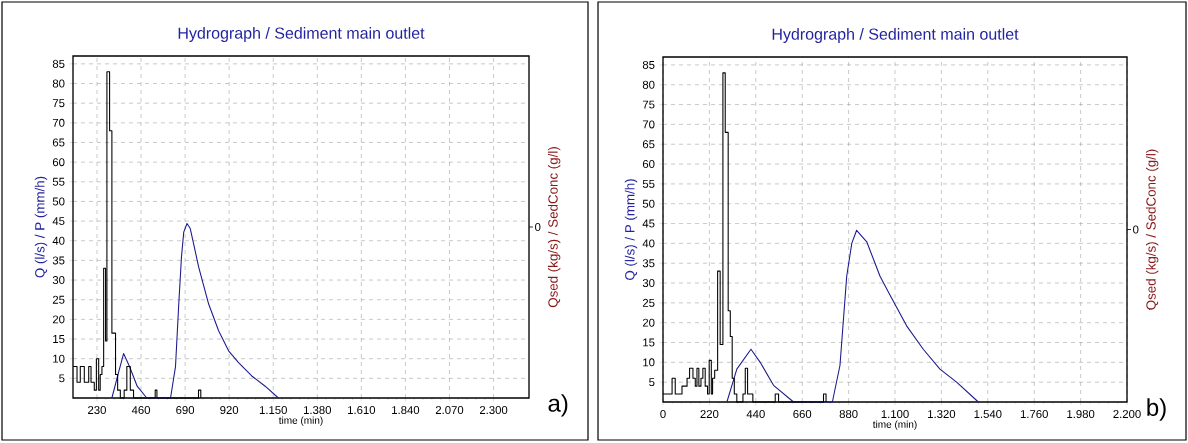  Describe the element at coordinates (802, 414) in the screenshot. I see `x-tick-label: 660` at that location.